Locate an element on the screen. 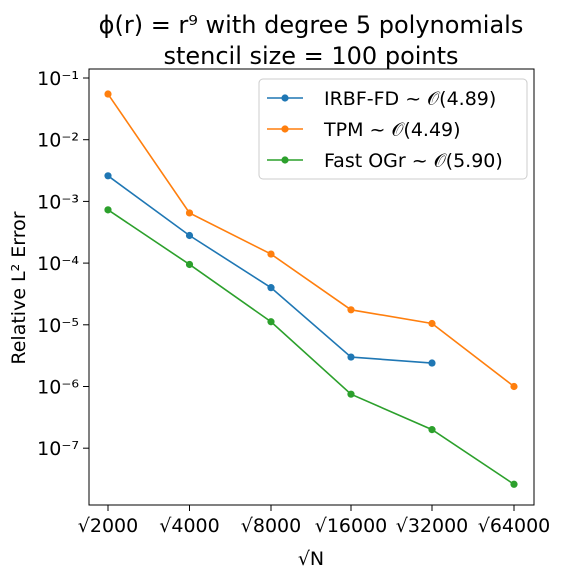  y-tick-label: 10⁻³ is located at coordinates (58, 202).